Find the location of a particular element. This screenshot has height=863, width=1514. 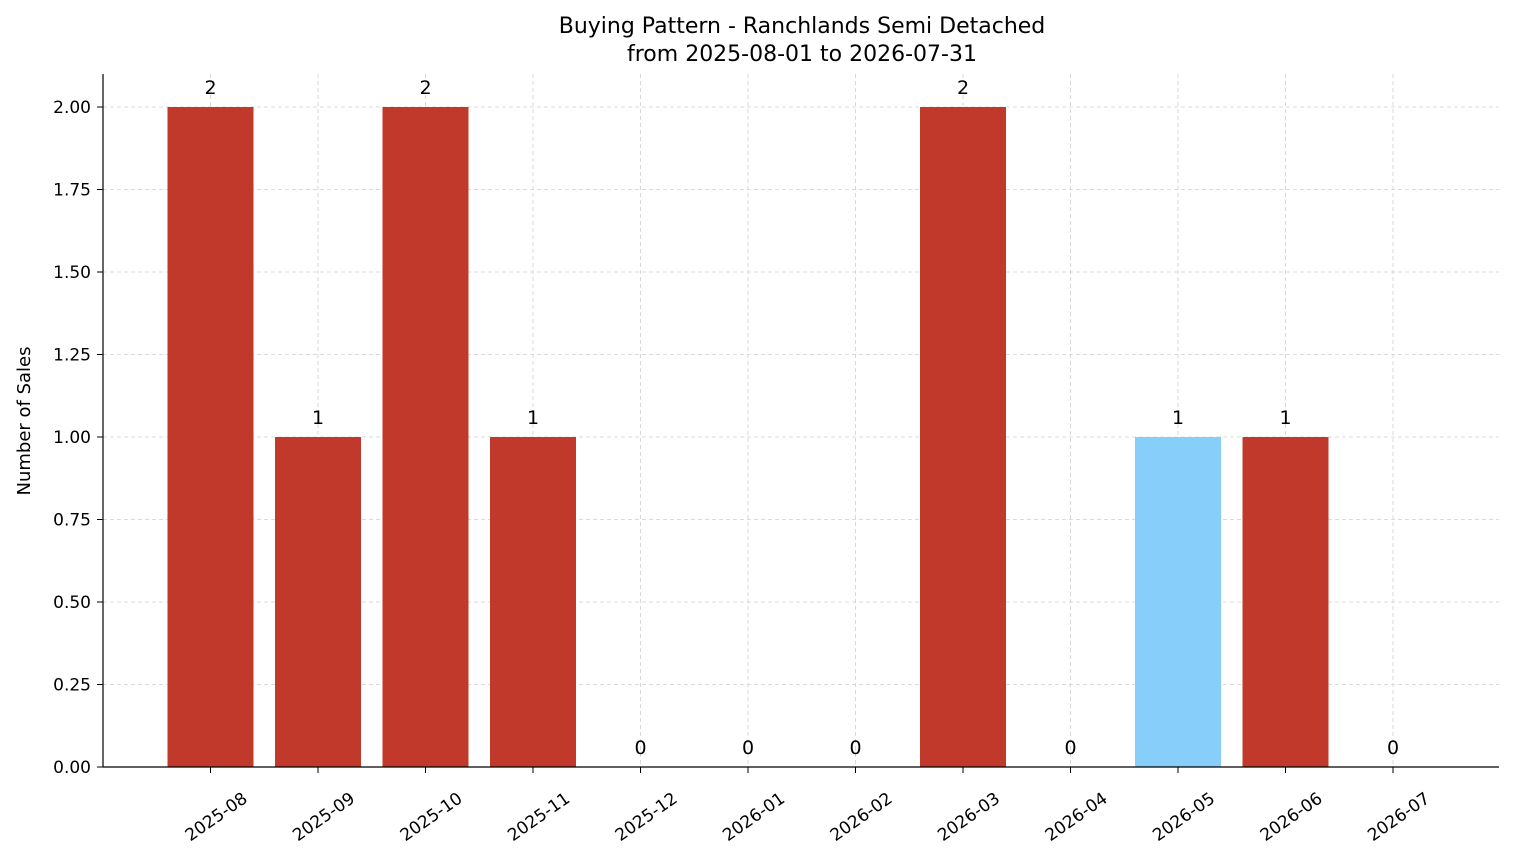

y-tick-label: 0.00 is located at coordinates (72, 768).